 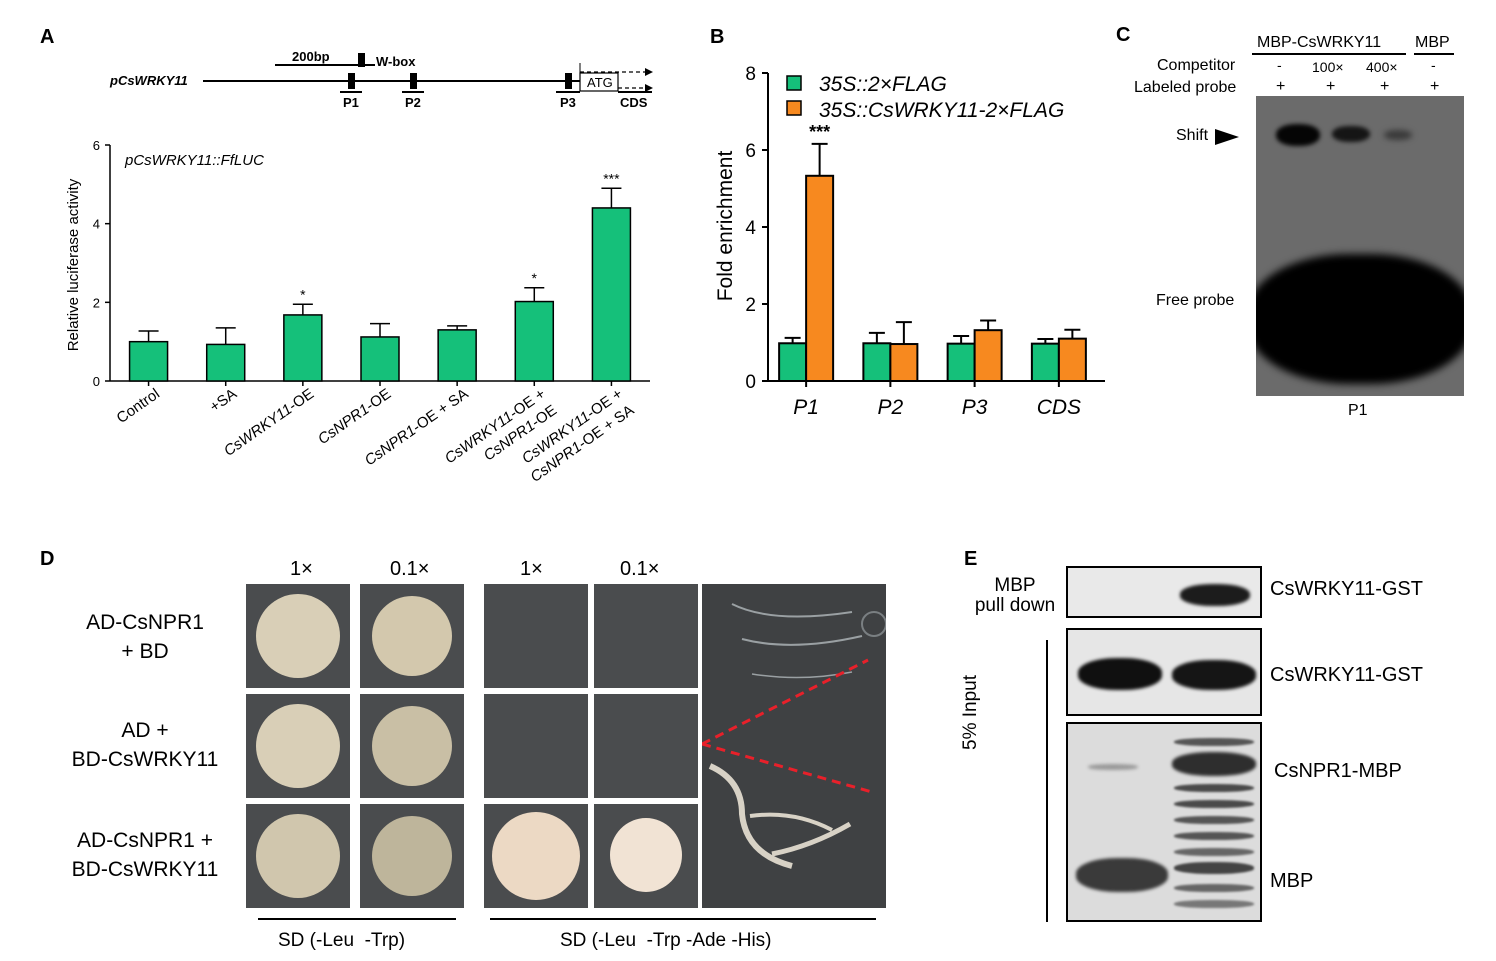 What do you see at coordinates (1164, 822) in the screenshot?
I see `input-mbp-blot` at bounding box center [1164, 822].